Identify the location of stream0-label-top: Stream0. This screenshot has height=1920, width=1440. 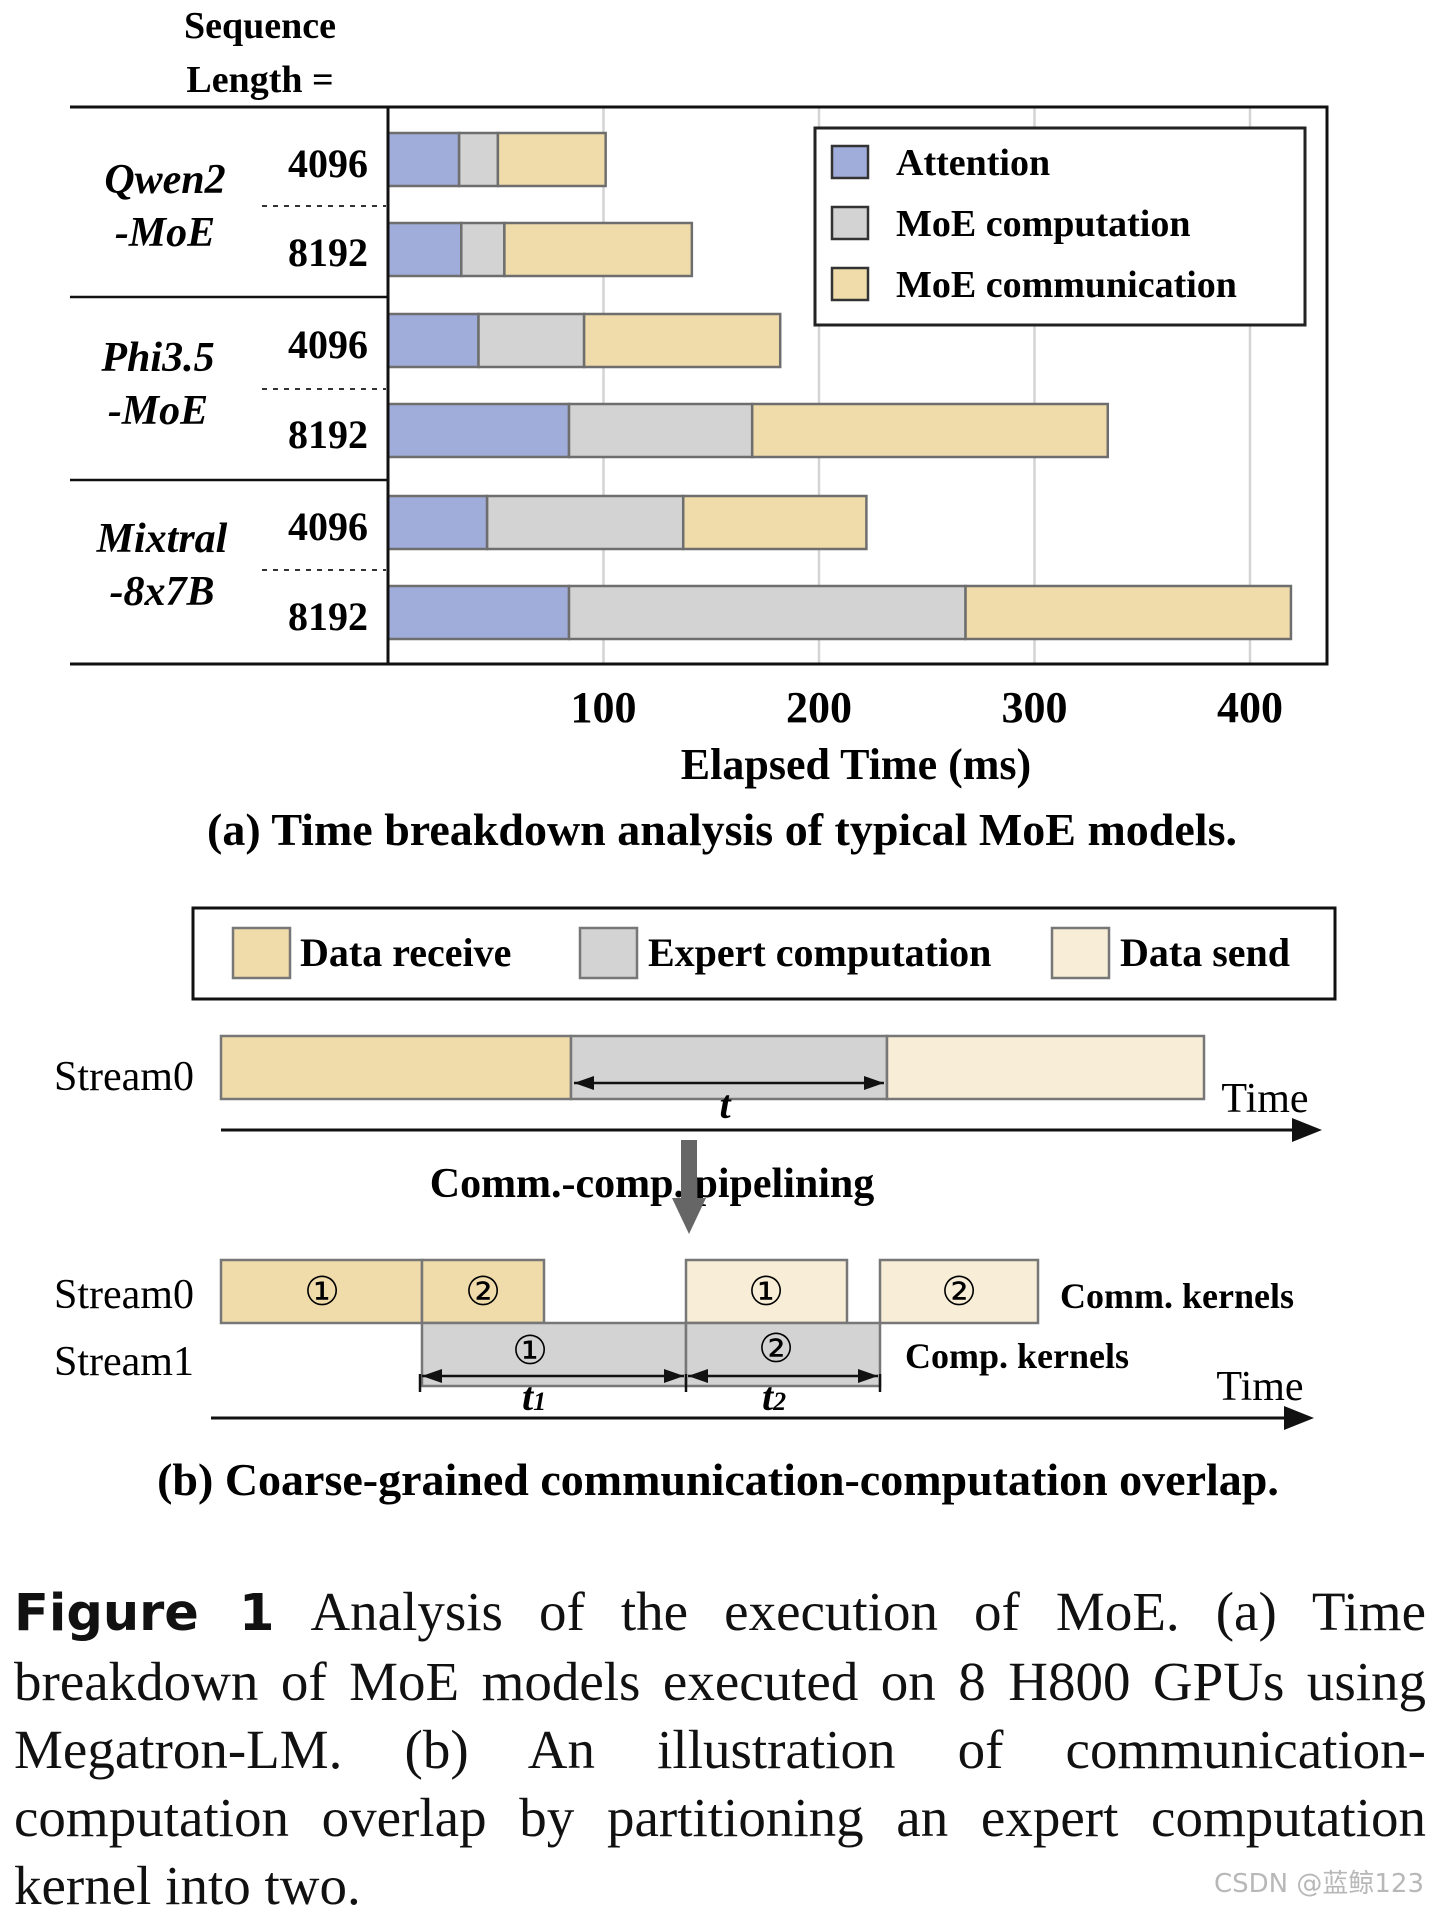
(124, 1077).